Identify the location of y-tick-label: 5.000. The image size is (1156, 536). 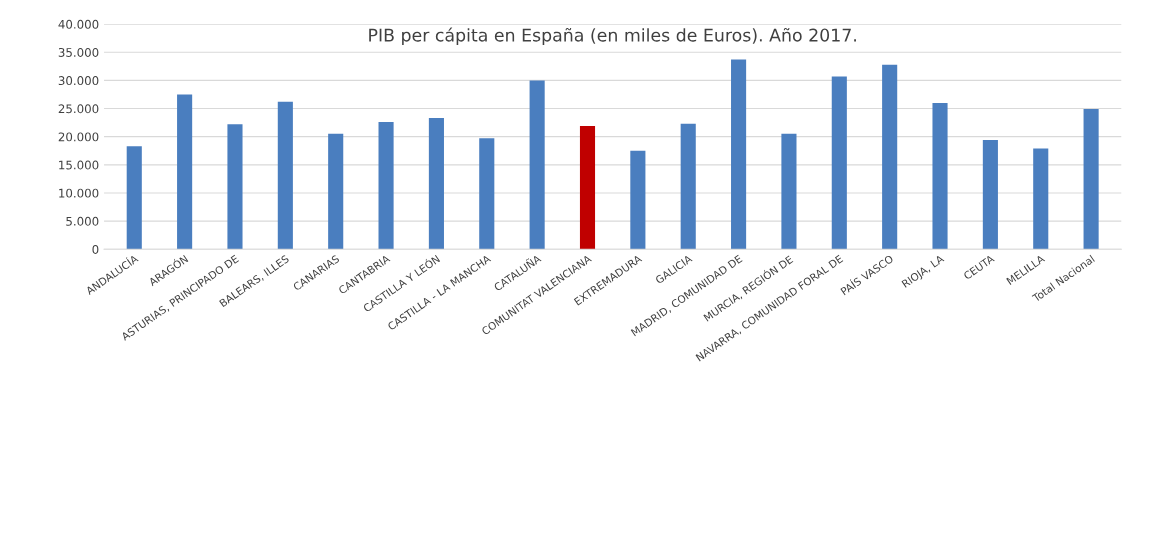
(82, 221).